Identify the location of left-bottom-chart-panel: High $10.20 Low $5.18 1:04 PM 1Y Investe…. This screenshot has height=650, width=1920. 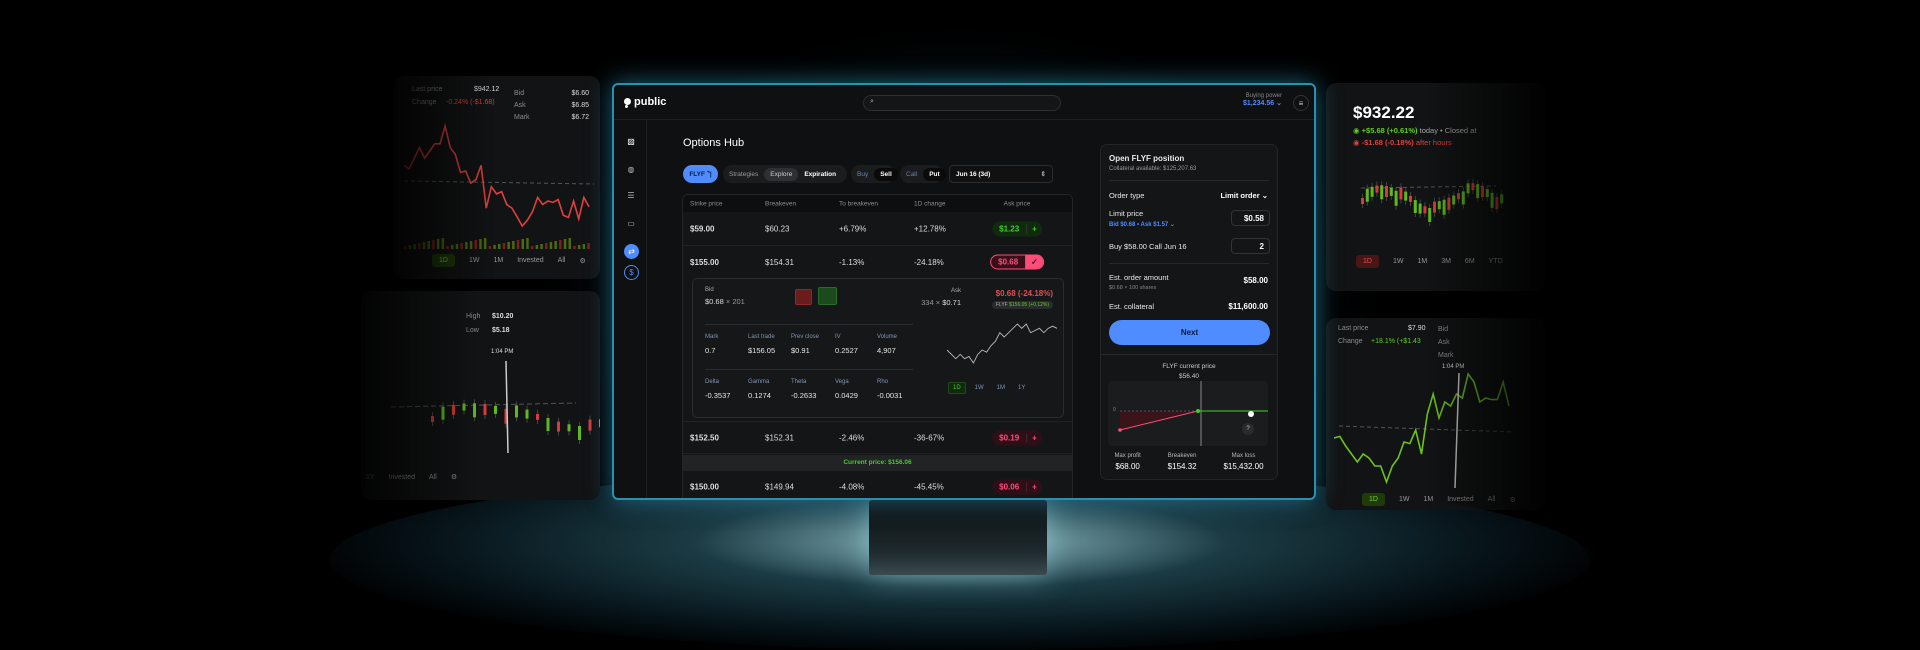
(480, 395).